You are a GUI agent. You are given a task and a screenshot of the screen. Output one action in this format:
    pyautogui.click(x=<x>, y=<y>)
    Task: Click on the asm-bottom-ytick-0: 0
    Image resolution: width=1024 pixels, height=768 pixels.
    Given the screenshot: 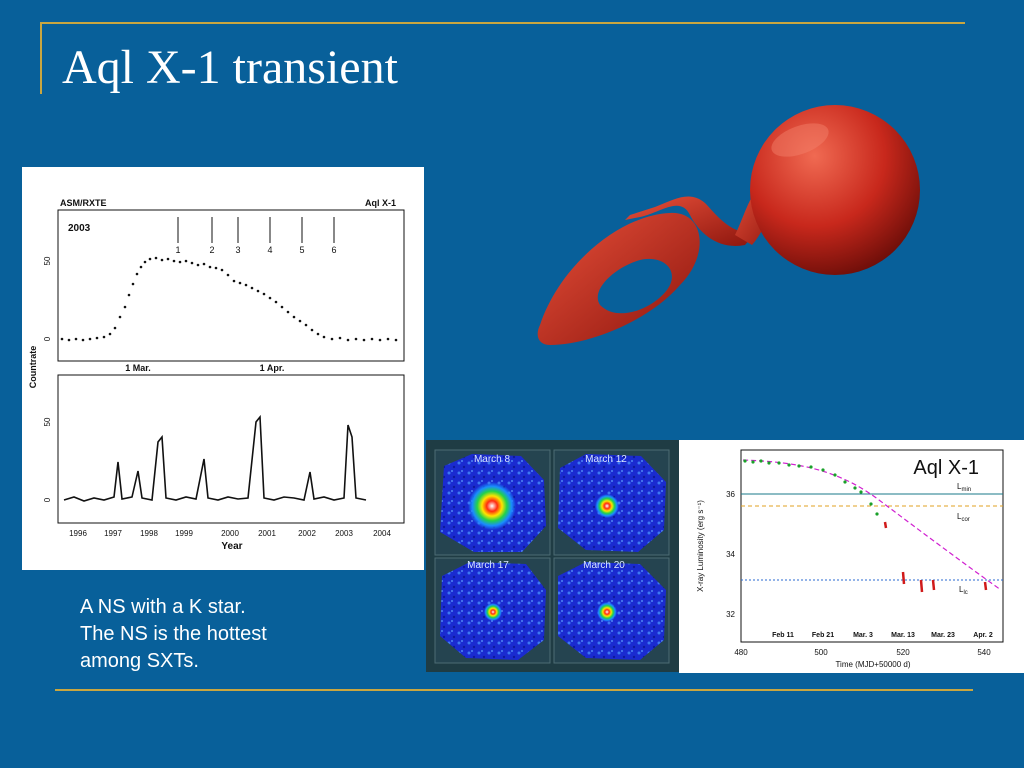 What is the action you would take?
    pyautogui.click(x=47, y=499)
    